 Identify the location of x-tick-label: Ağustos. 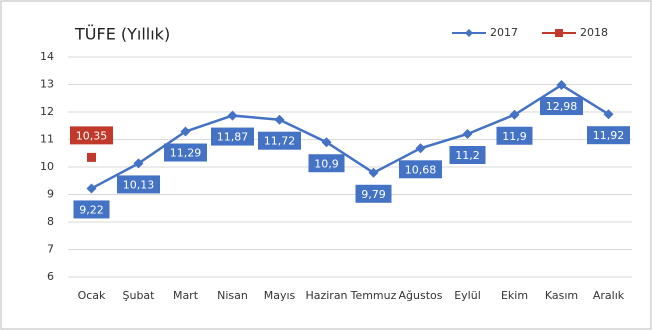
(421, 295).